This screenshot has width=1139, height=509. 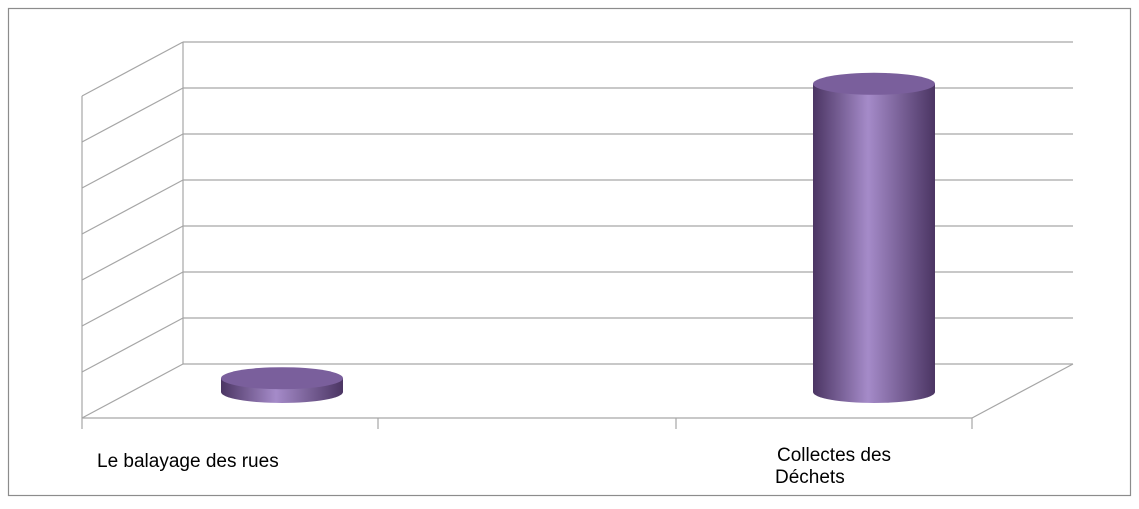 I want to click on labels-layer: Le balayage des rues Collectes des Déchets, so click(x=494, y=466).